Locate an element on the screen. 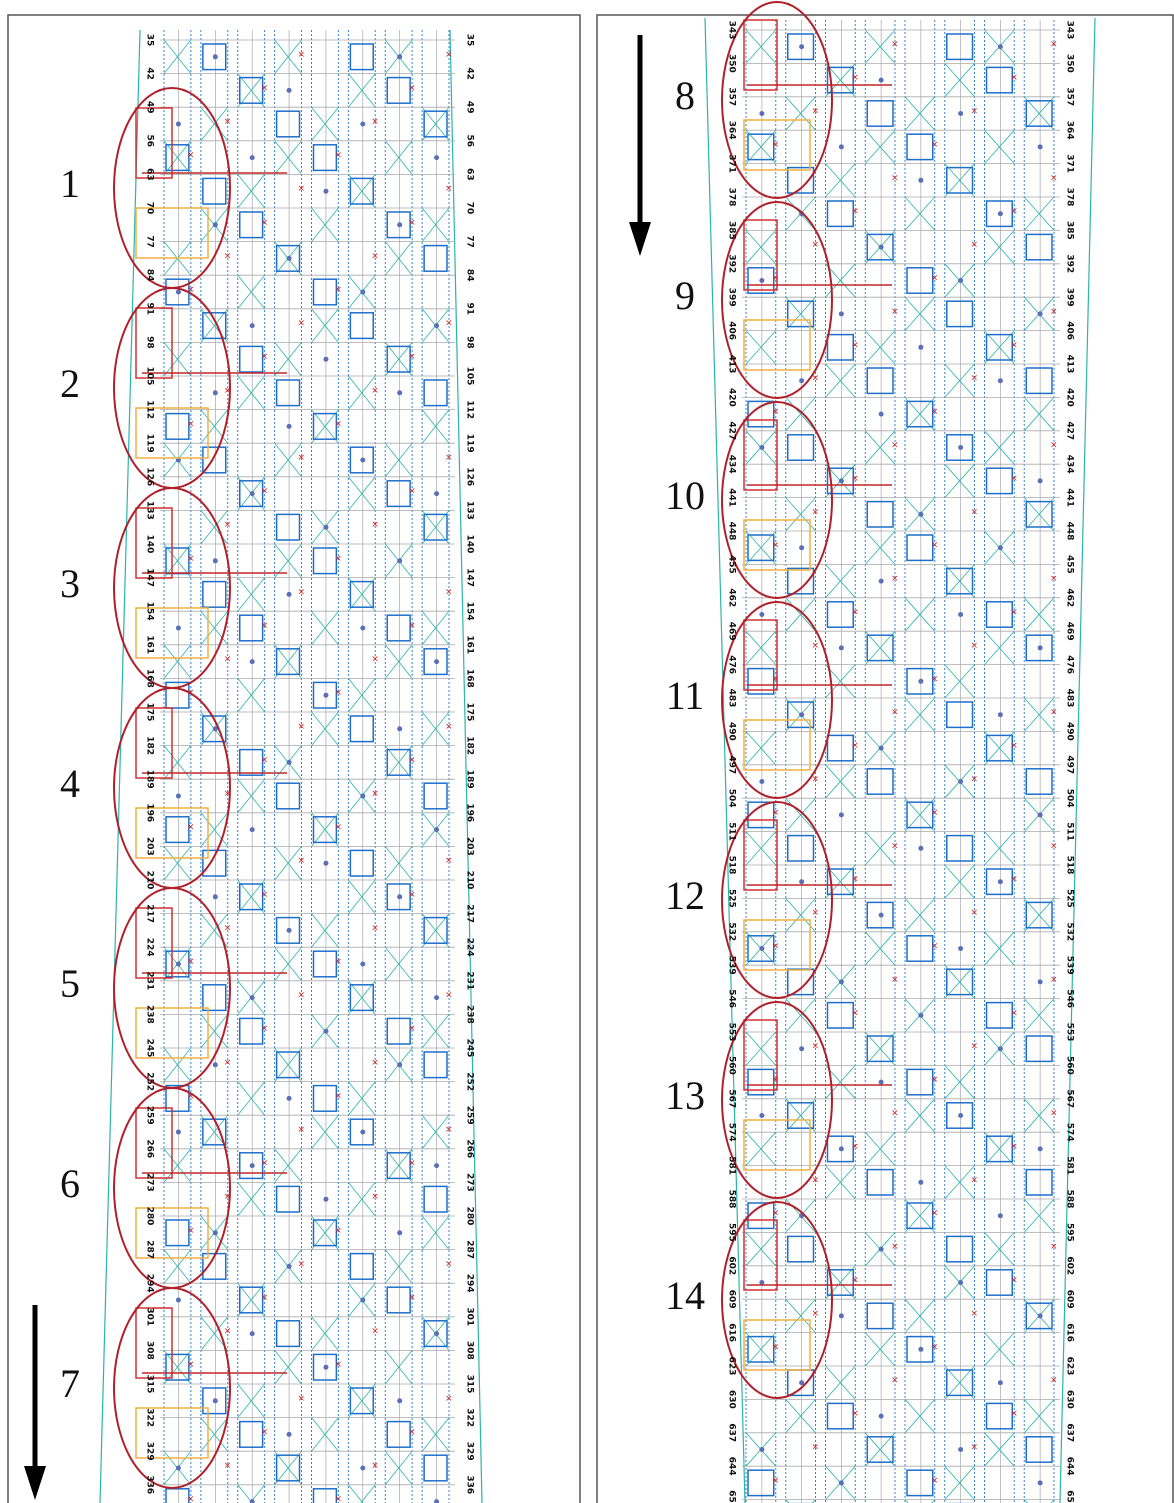 This screenshot has height=1503, width=1174. section-label: 11 is located at coordinates (685, 695).